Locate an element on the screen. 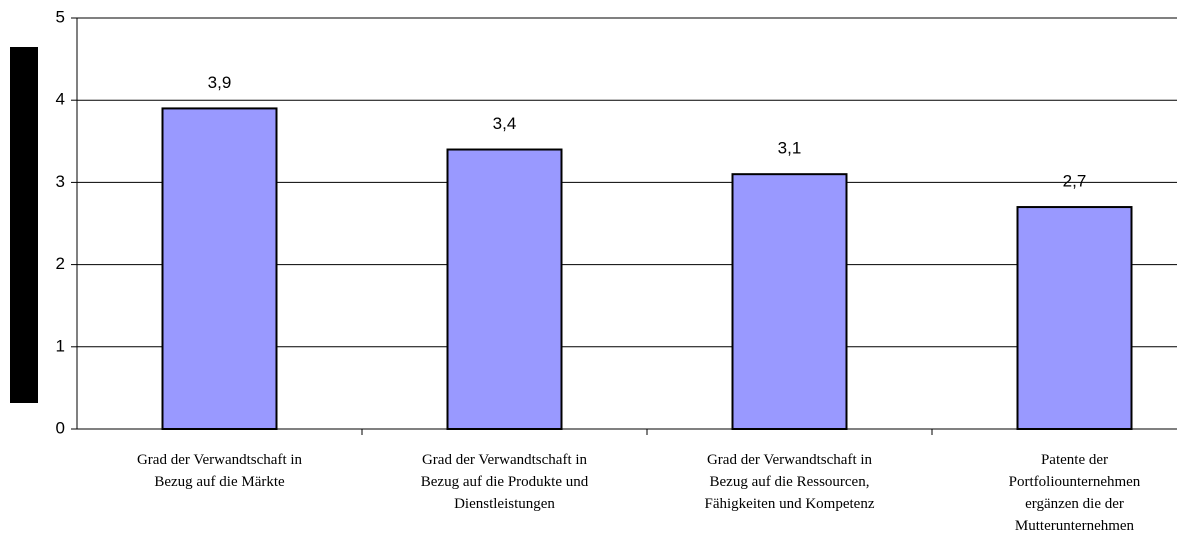 This screenshot has height=544, width=1192. y-tick-label: 0 is located at coordinates (60, 427).